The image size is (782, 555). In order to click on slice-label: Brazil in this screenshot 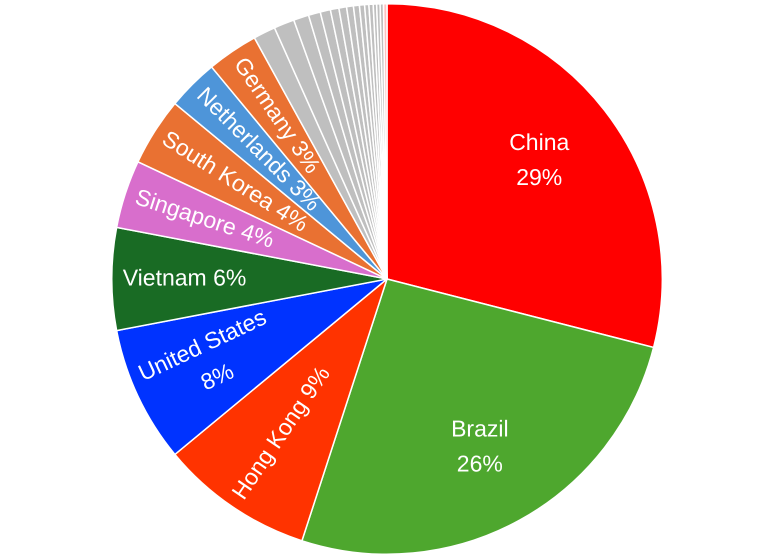, I will do `click(480, 429)`.